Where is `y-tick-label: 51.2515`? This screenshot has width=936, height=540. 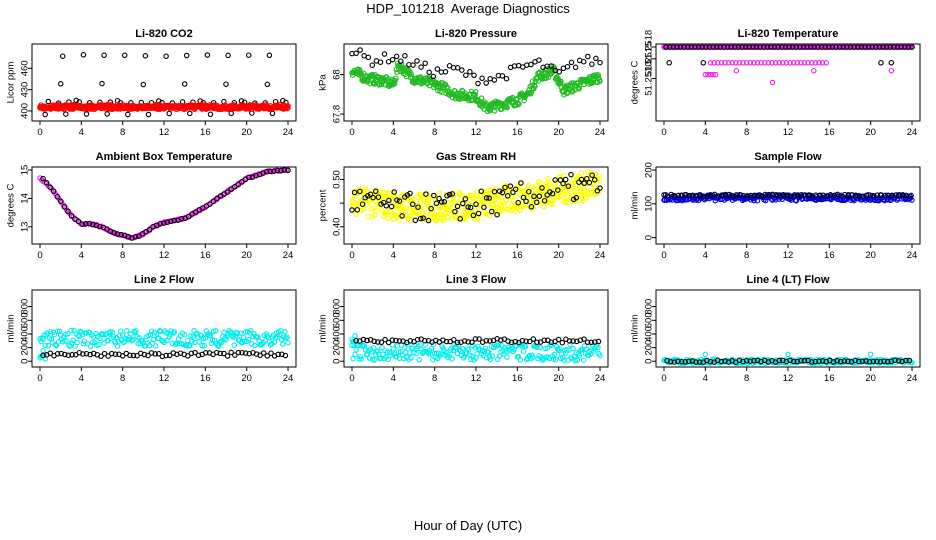 y-tick-label: 51.2515 is located at coordinates (649, 59).